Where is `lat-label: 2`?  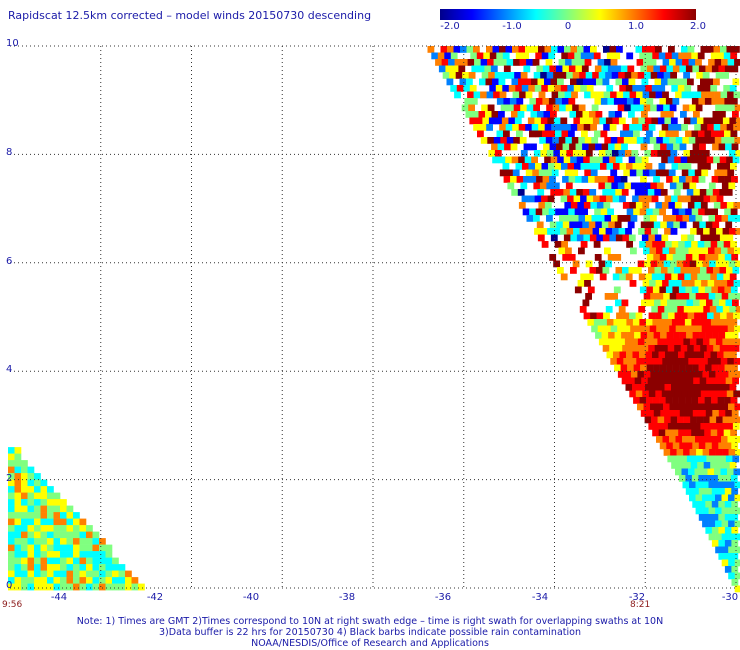
lat-label: 2 is located at coordinates (9, 478).